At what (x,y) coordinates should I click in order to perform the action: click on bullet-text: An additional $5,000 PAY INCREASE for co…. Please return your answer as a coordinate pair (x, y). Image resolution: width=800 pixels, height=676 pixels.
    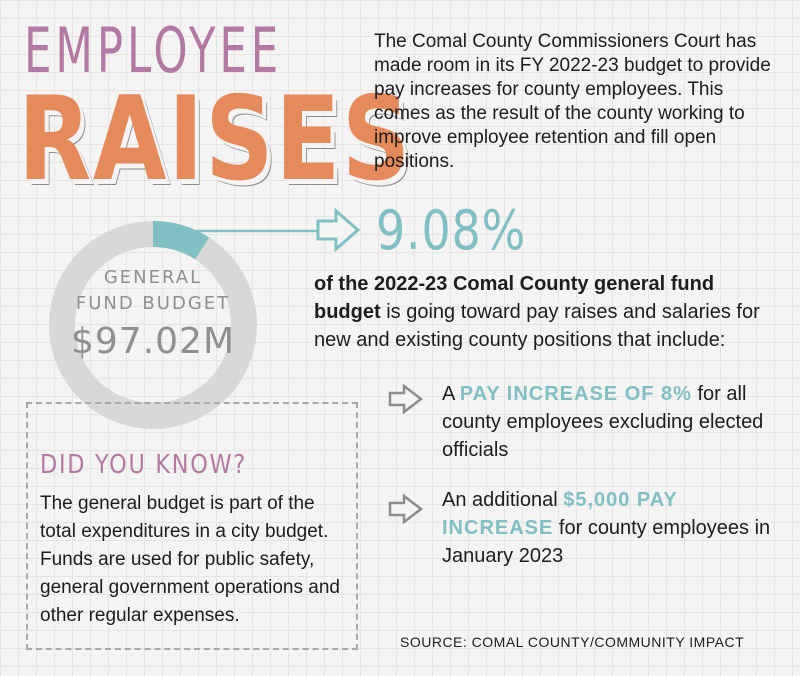
    Looking at the image, I should click on (612, 528).